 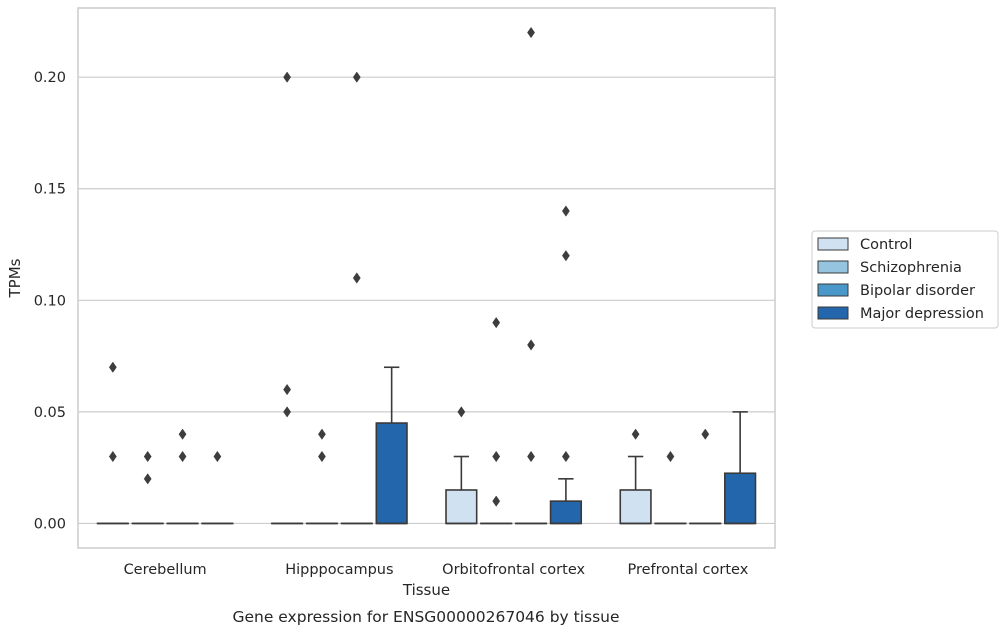 I want to click on y-tick-label: 0.15, so click(x=50, y=190).